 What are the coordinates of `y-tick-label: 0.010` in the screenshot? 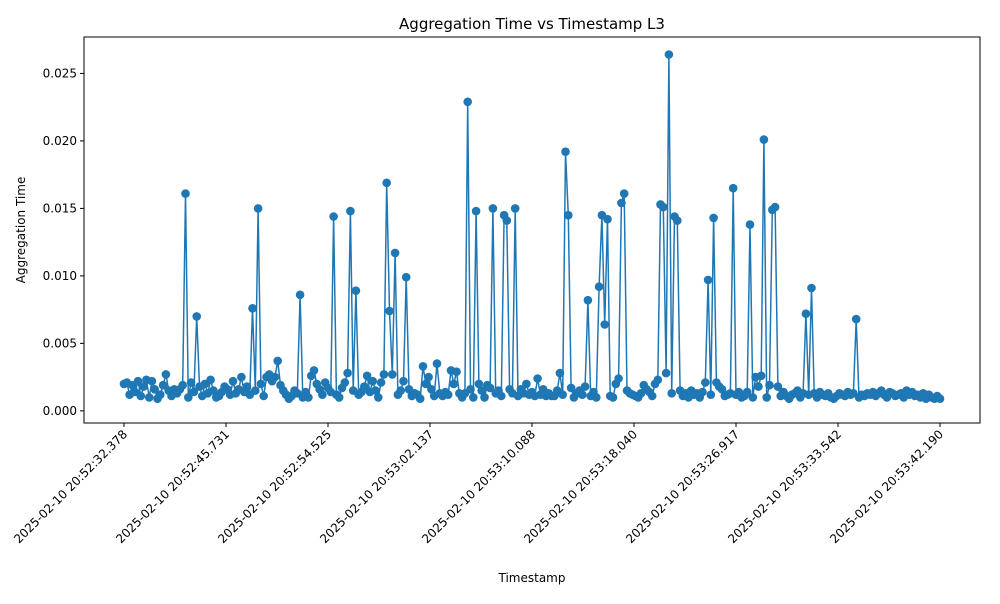 It's located at (60, 276).